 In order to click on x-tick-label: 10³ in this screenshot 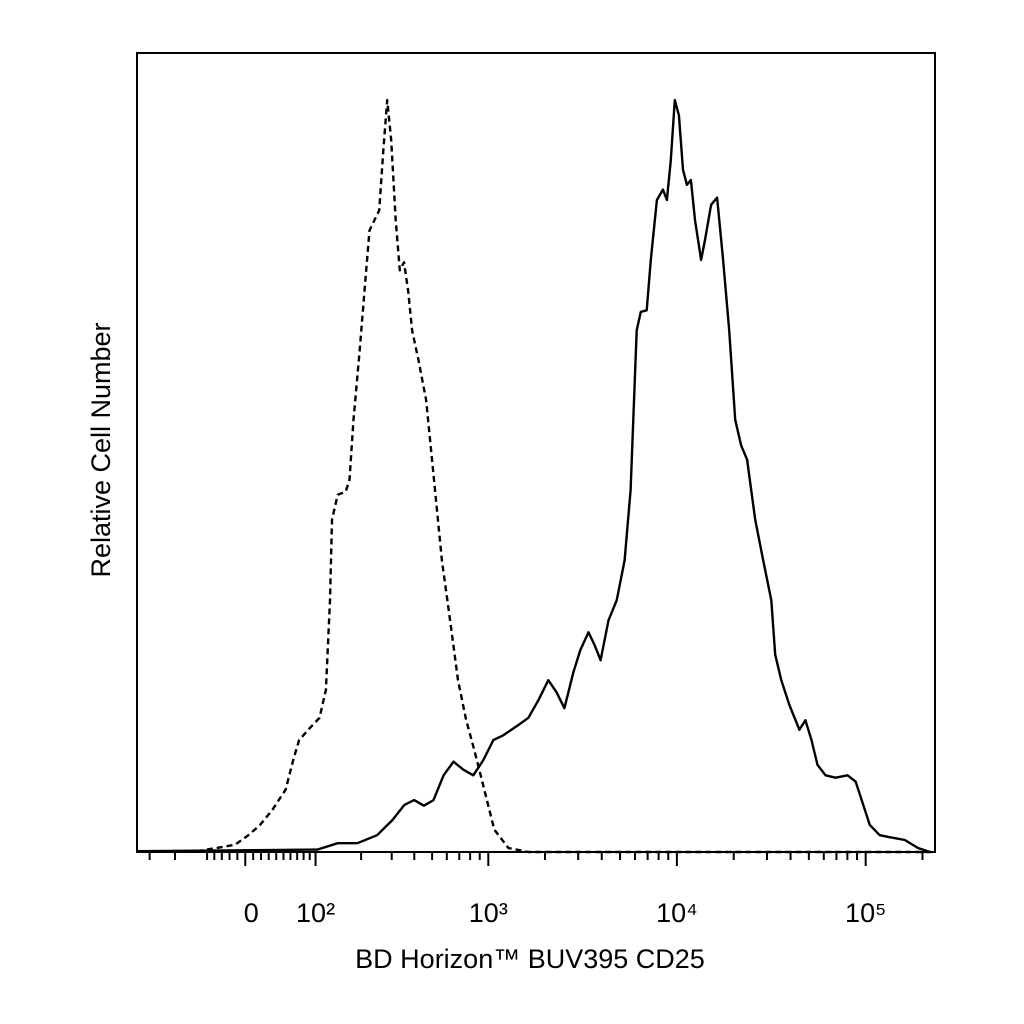, I will do `click(488, 913)`.